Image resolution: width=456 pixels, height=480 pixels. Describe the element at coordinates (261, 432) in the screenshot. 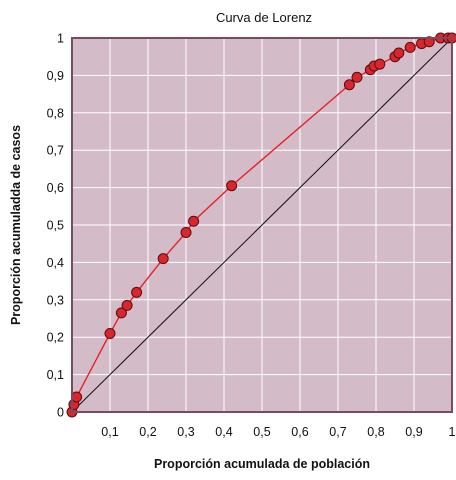

I see `x-tick-label: 0,5` at that location.